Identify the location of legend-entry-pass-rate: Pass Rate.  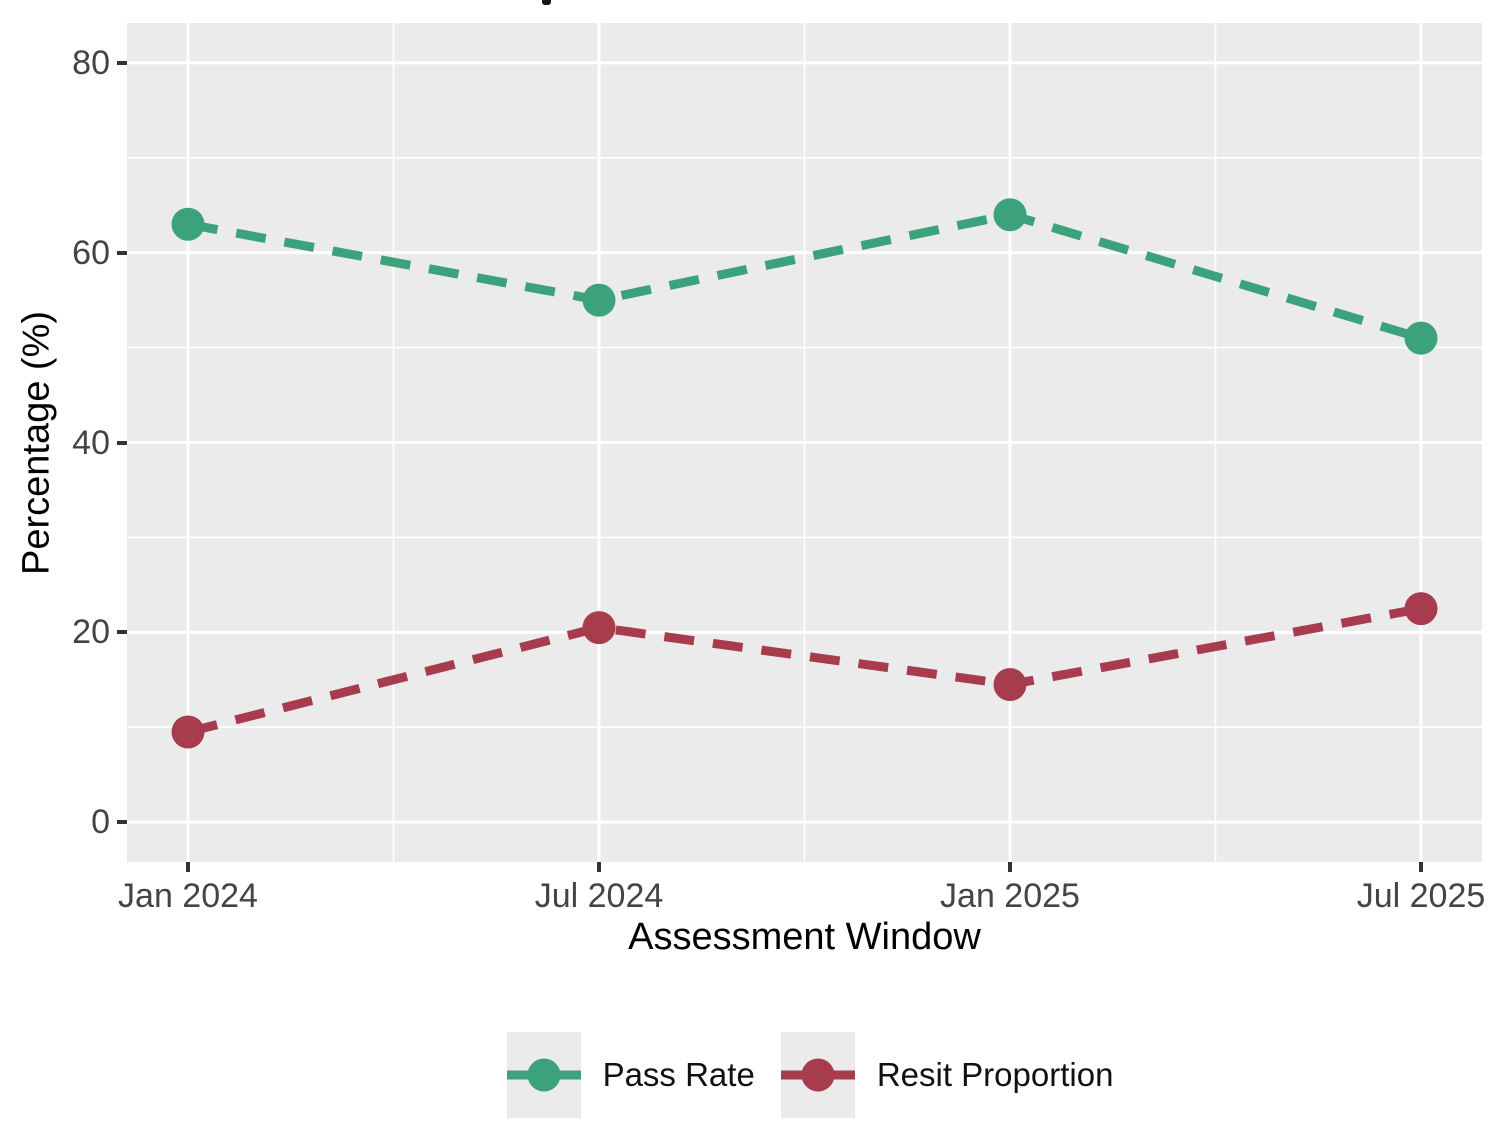
(630, 1075).